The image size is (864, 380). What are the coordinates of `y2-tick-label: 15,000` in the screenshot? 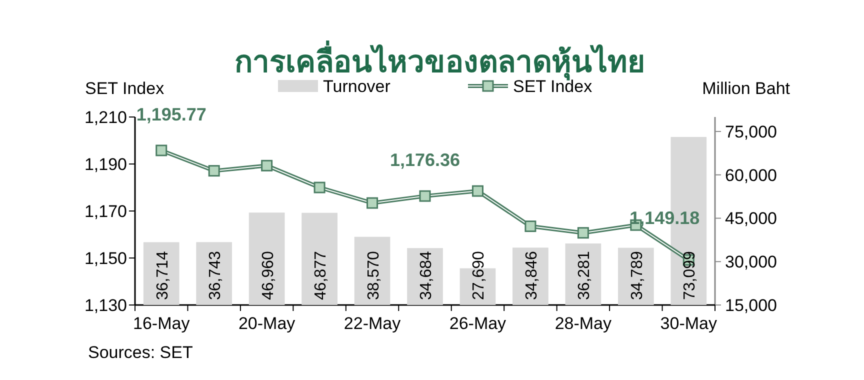 It's located at (751, 305).